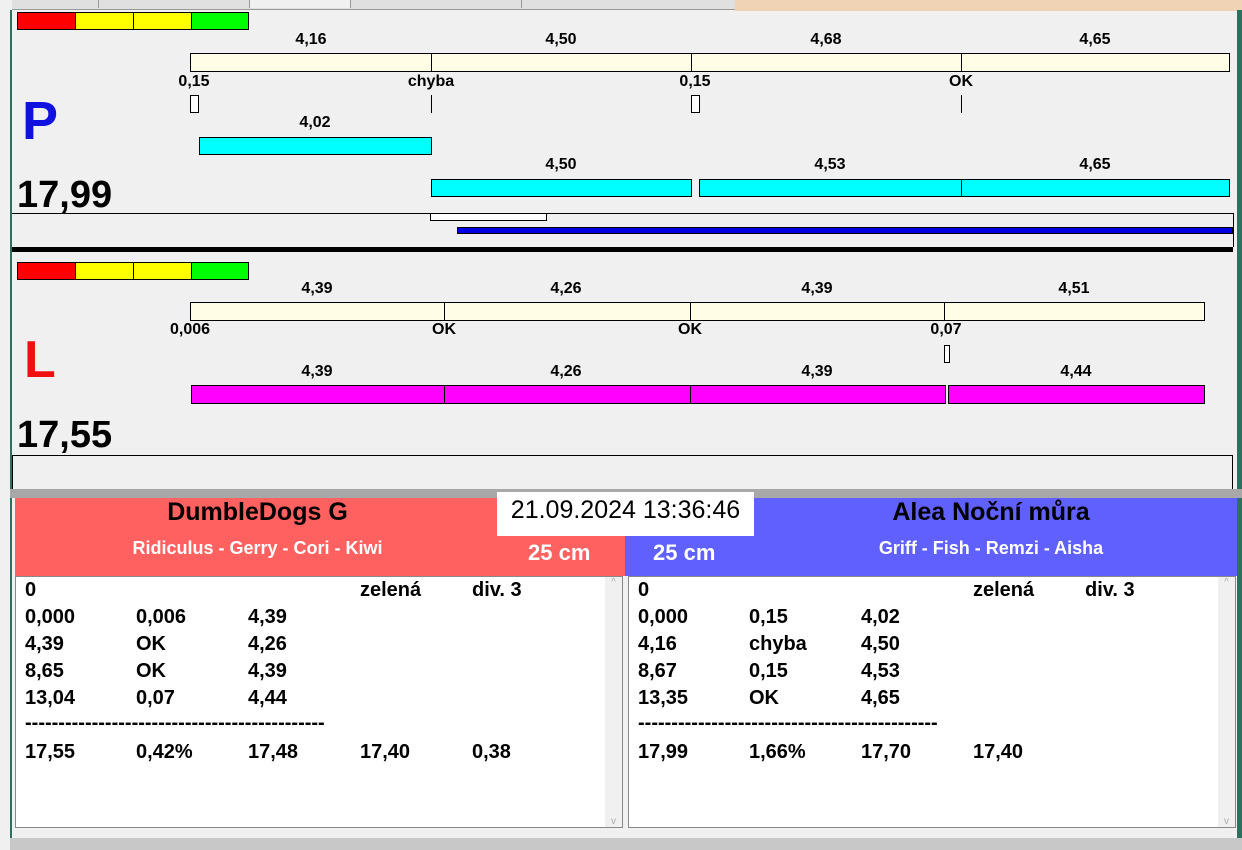  Describe the element at coordinates (684, 552) in the screenshot. I see `right-team-height: 25 cm` at that location.